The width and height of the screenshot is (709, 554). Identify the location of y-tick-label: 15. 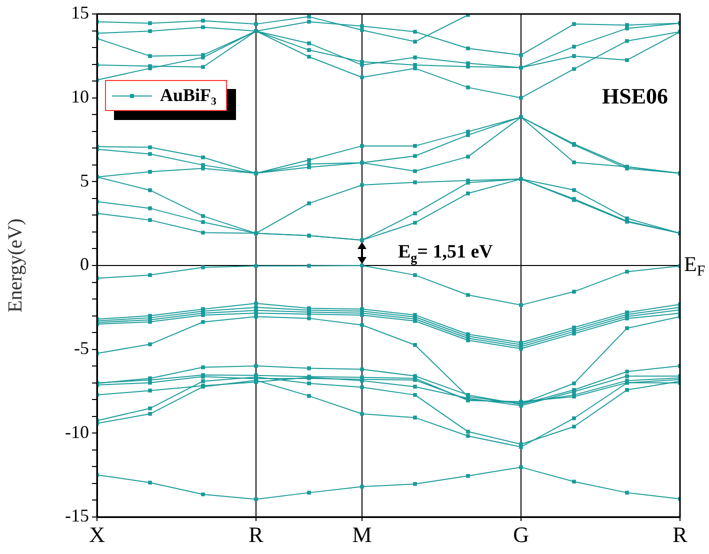
(80, 12).